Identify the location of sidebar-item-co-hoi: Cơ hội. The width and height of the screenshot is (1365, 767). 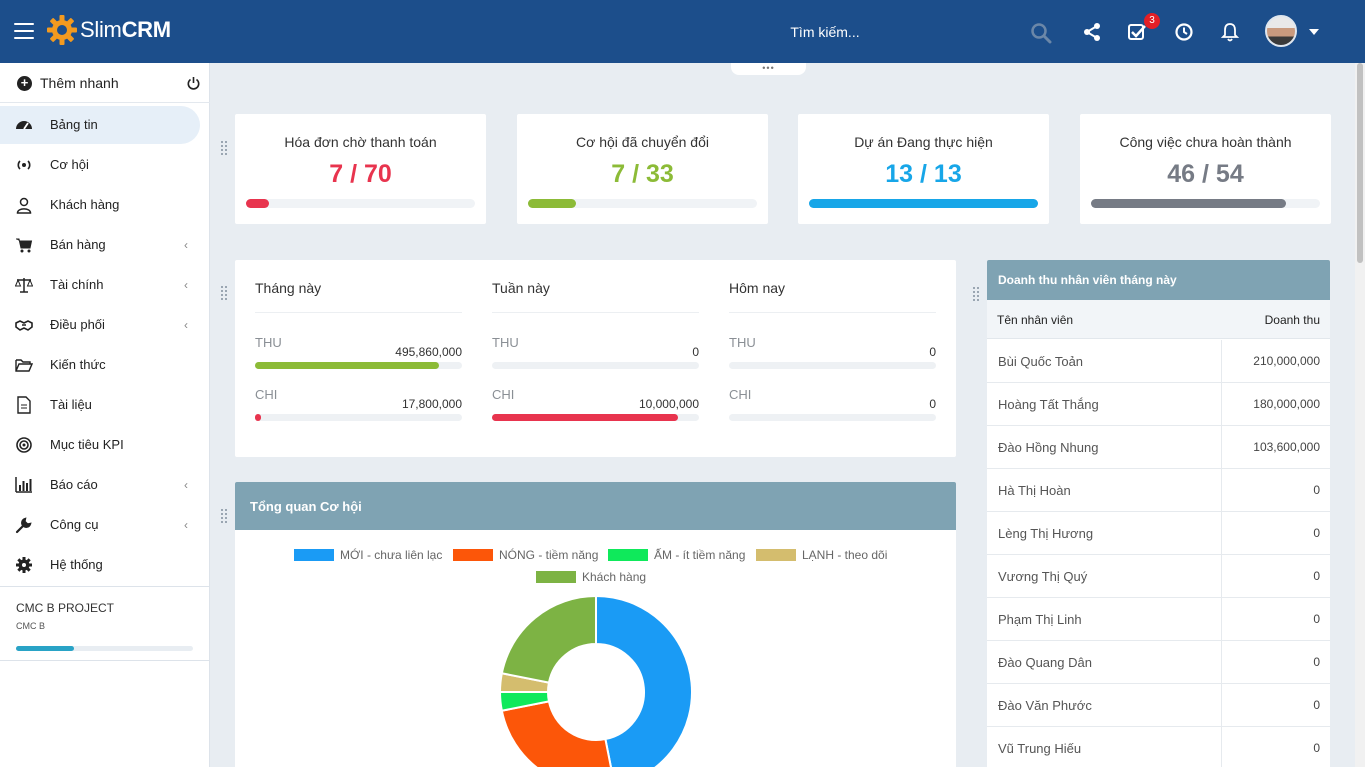
(100, 165).